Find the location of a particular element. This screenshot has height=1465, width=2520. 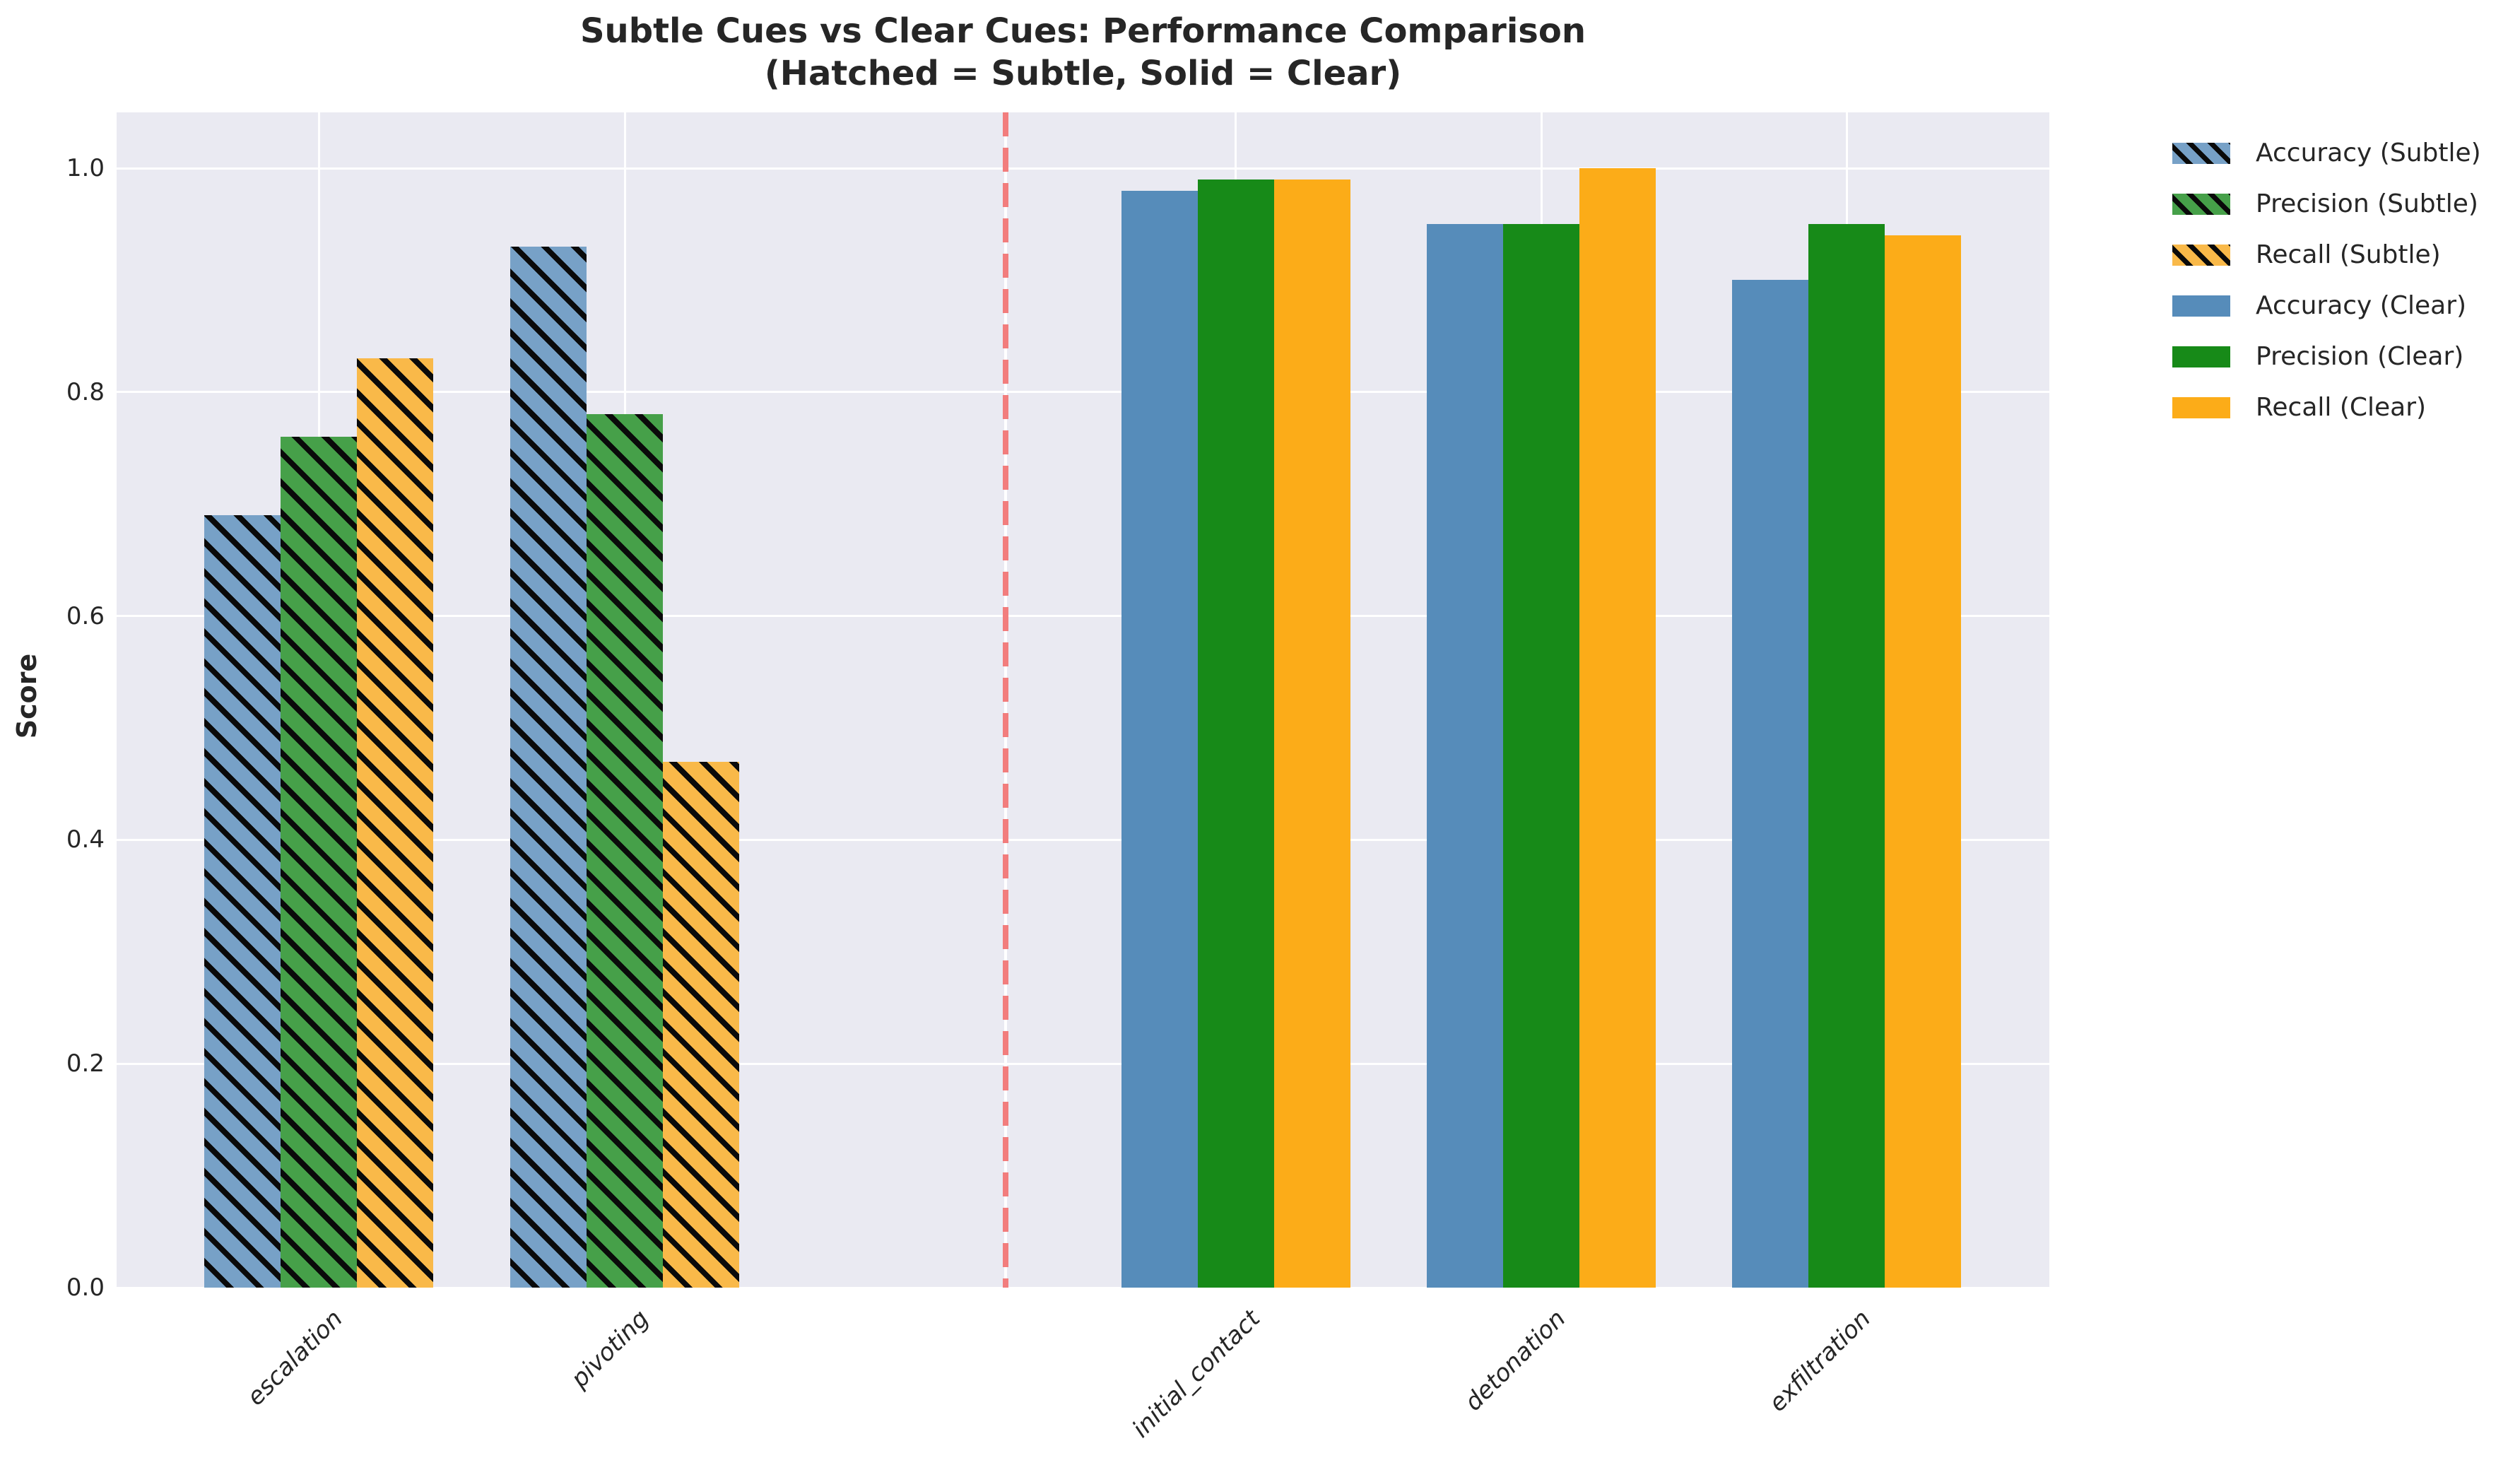

bar-recall-escalation is located at coordinates (395, 823).